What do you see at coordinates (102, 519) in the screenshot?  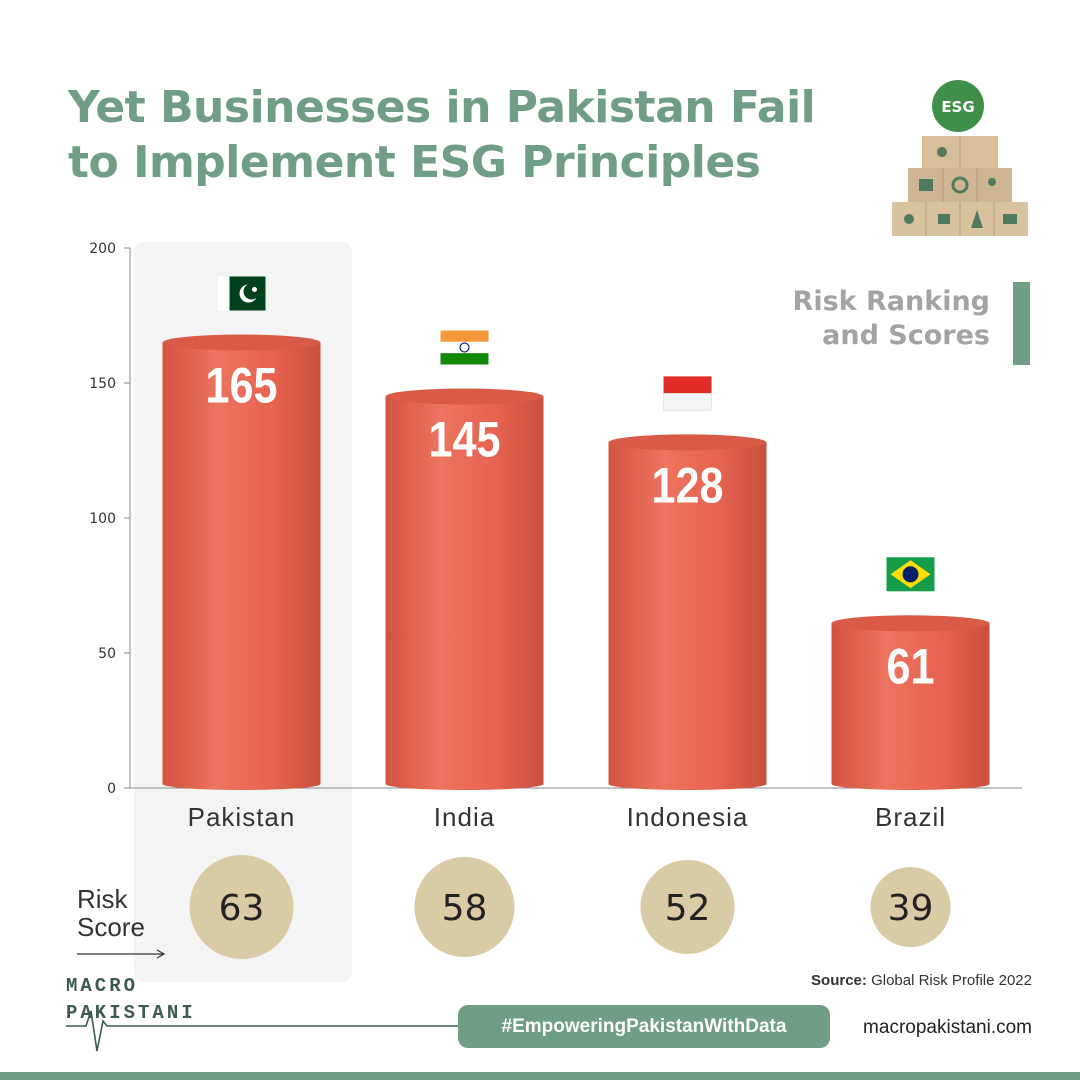 I see `y-tick-label: 100` at bounding box center [102, 519].